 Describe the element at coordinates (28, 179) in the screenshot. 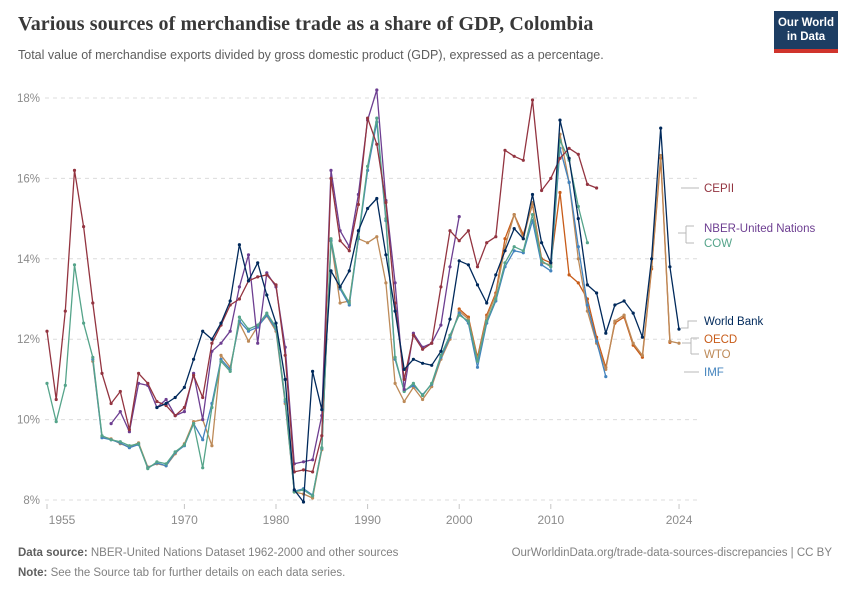

I see `y-axis-label-16: 16%` at that location.